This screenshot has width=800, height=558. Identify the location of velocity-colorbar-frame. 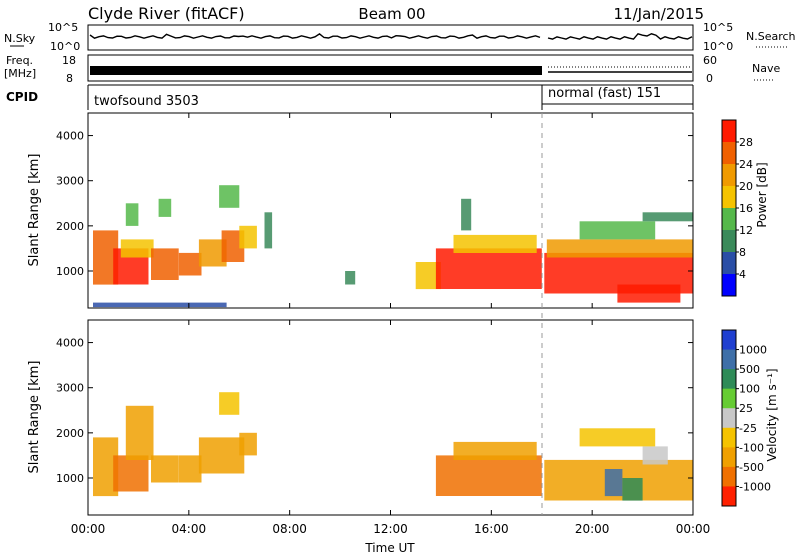
(729, 418).